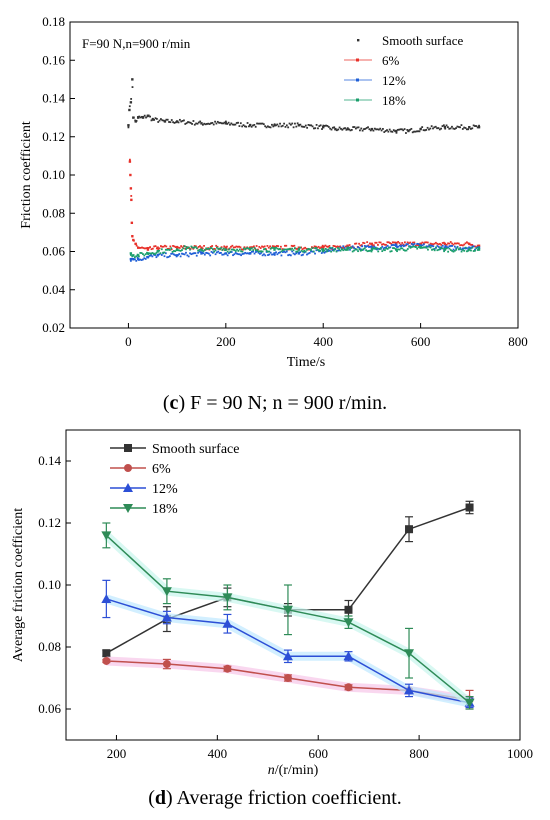 This screenshot has height=820, width=550. What do you see at coordinates (218, 753) in the screenshot?
I see `d-x-tick-label: 400` at bounding box center [218, 753].